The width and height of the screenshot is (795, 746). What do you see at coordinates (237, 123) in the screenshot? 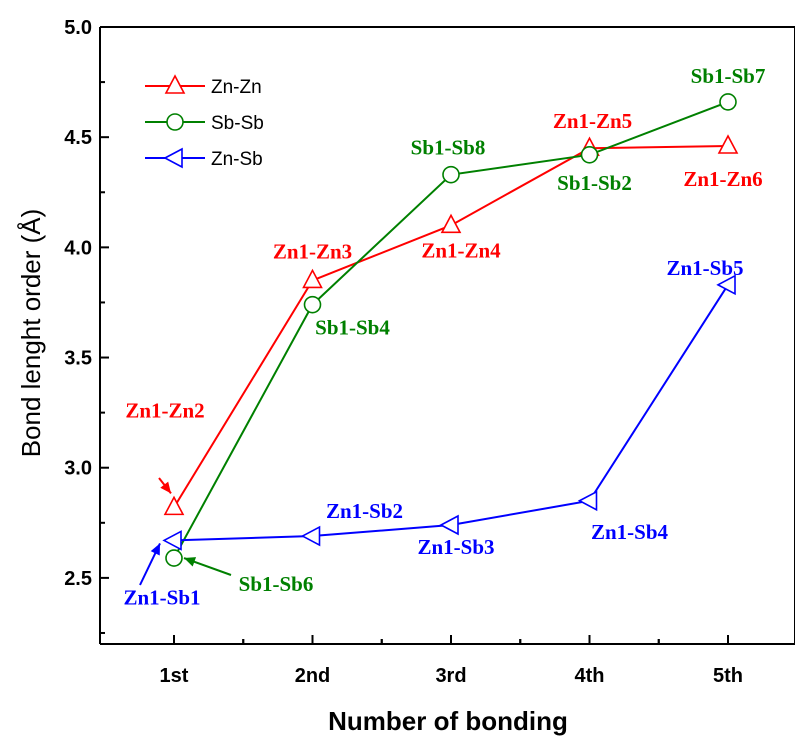
I see `legend-label-sb-sb: Sb-Sb` at bounding box center [237, 123].